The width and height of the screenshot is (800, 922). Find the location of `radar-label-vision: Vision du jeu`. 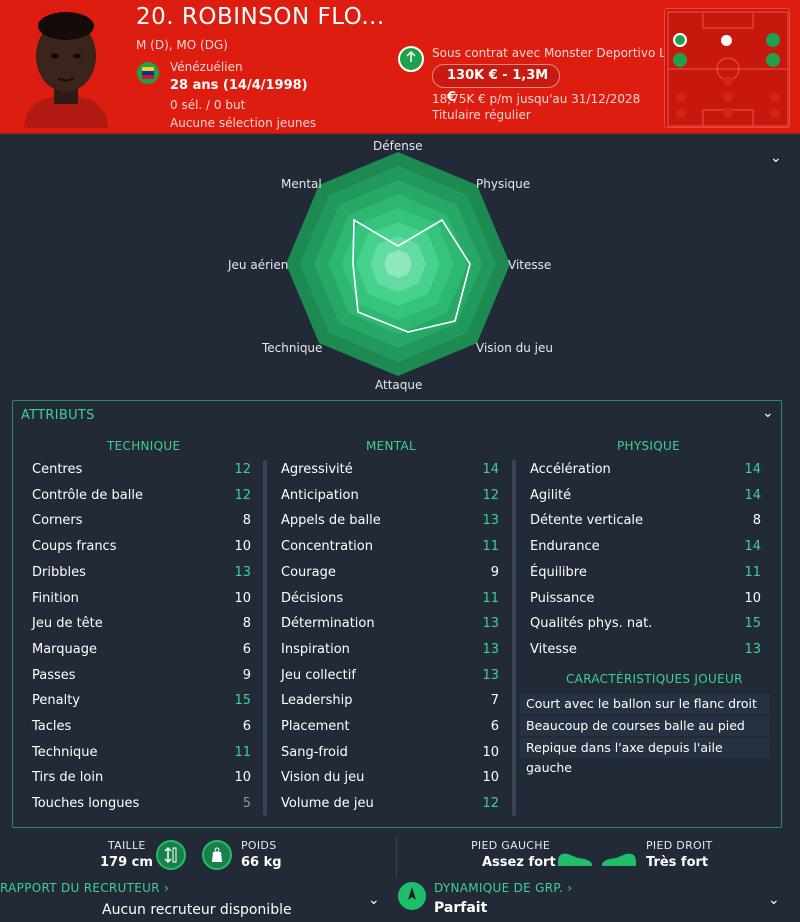

radar-label-vision: Vision du jeu is located at coordinates (514, 348).